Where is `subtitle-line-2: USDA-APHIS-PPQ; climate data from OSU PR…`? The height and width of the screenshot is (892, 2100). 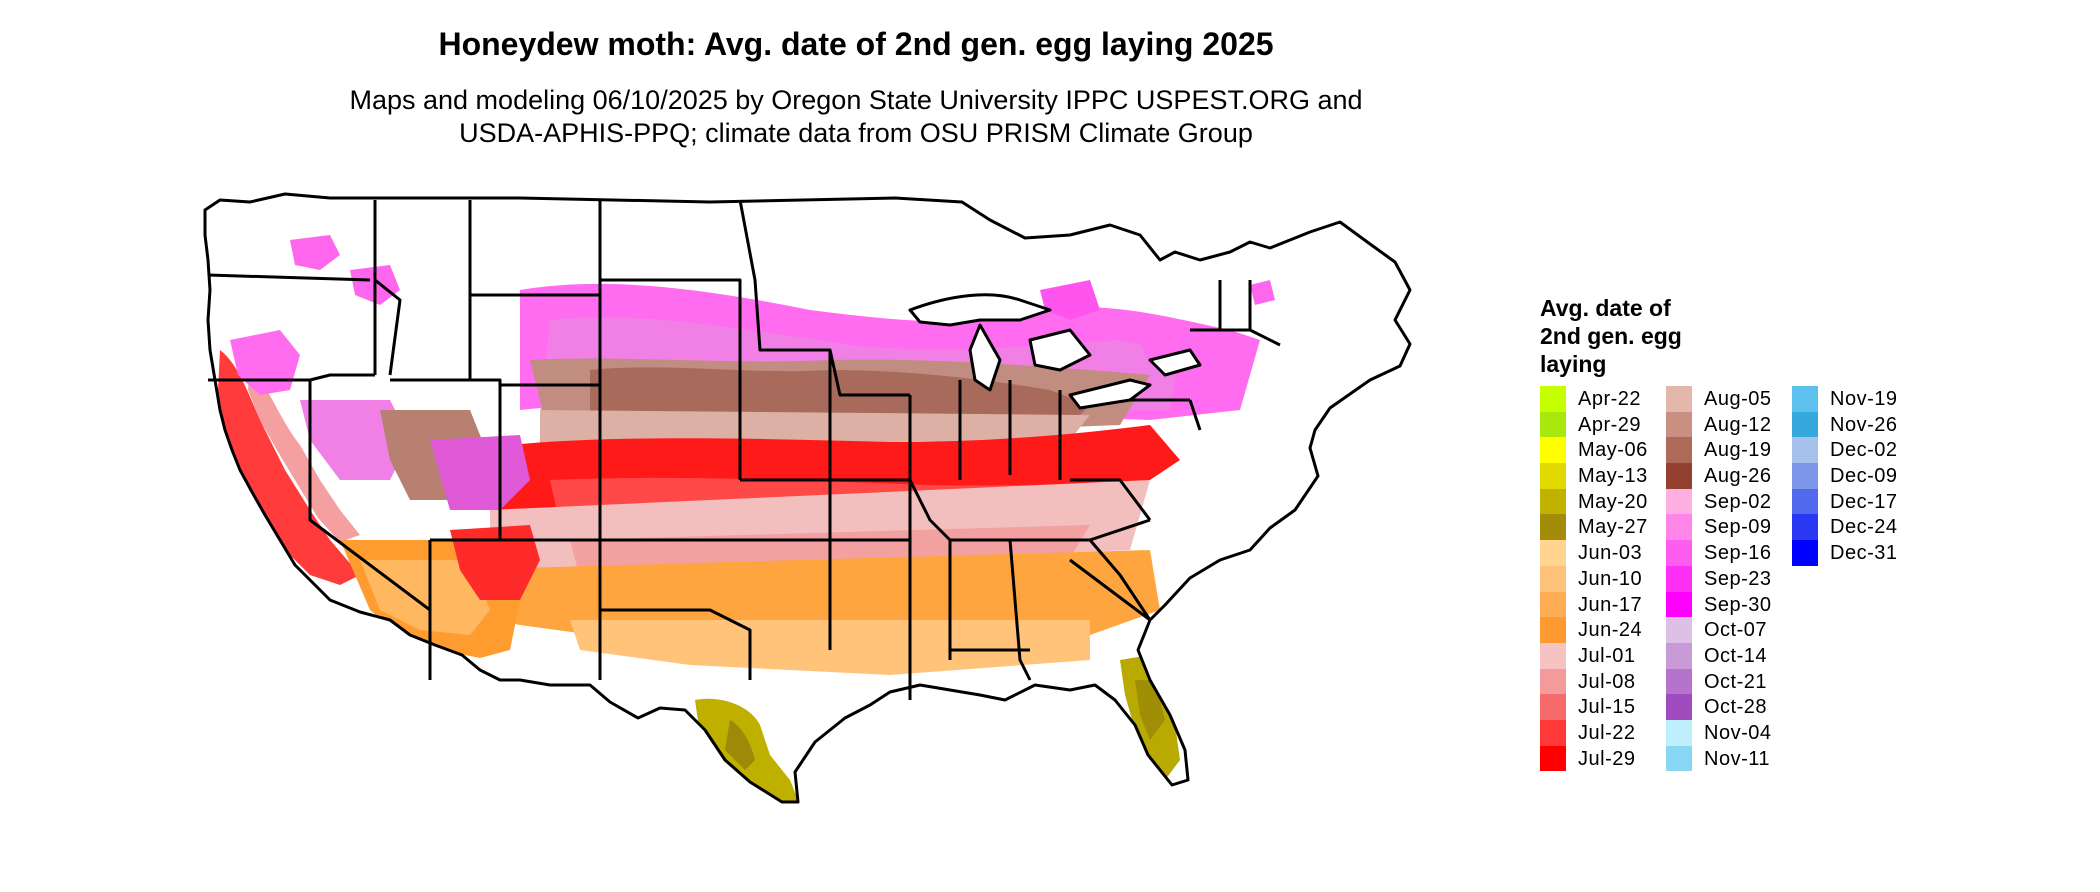 subtitle-line-2: USDA-APHIS-PPQ; climate data from OSU PR… is located at coordinates (856, 133).